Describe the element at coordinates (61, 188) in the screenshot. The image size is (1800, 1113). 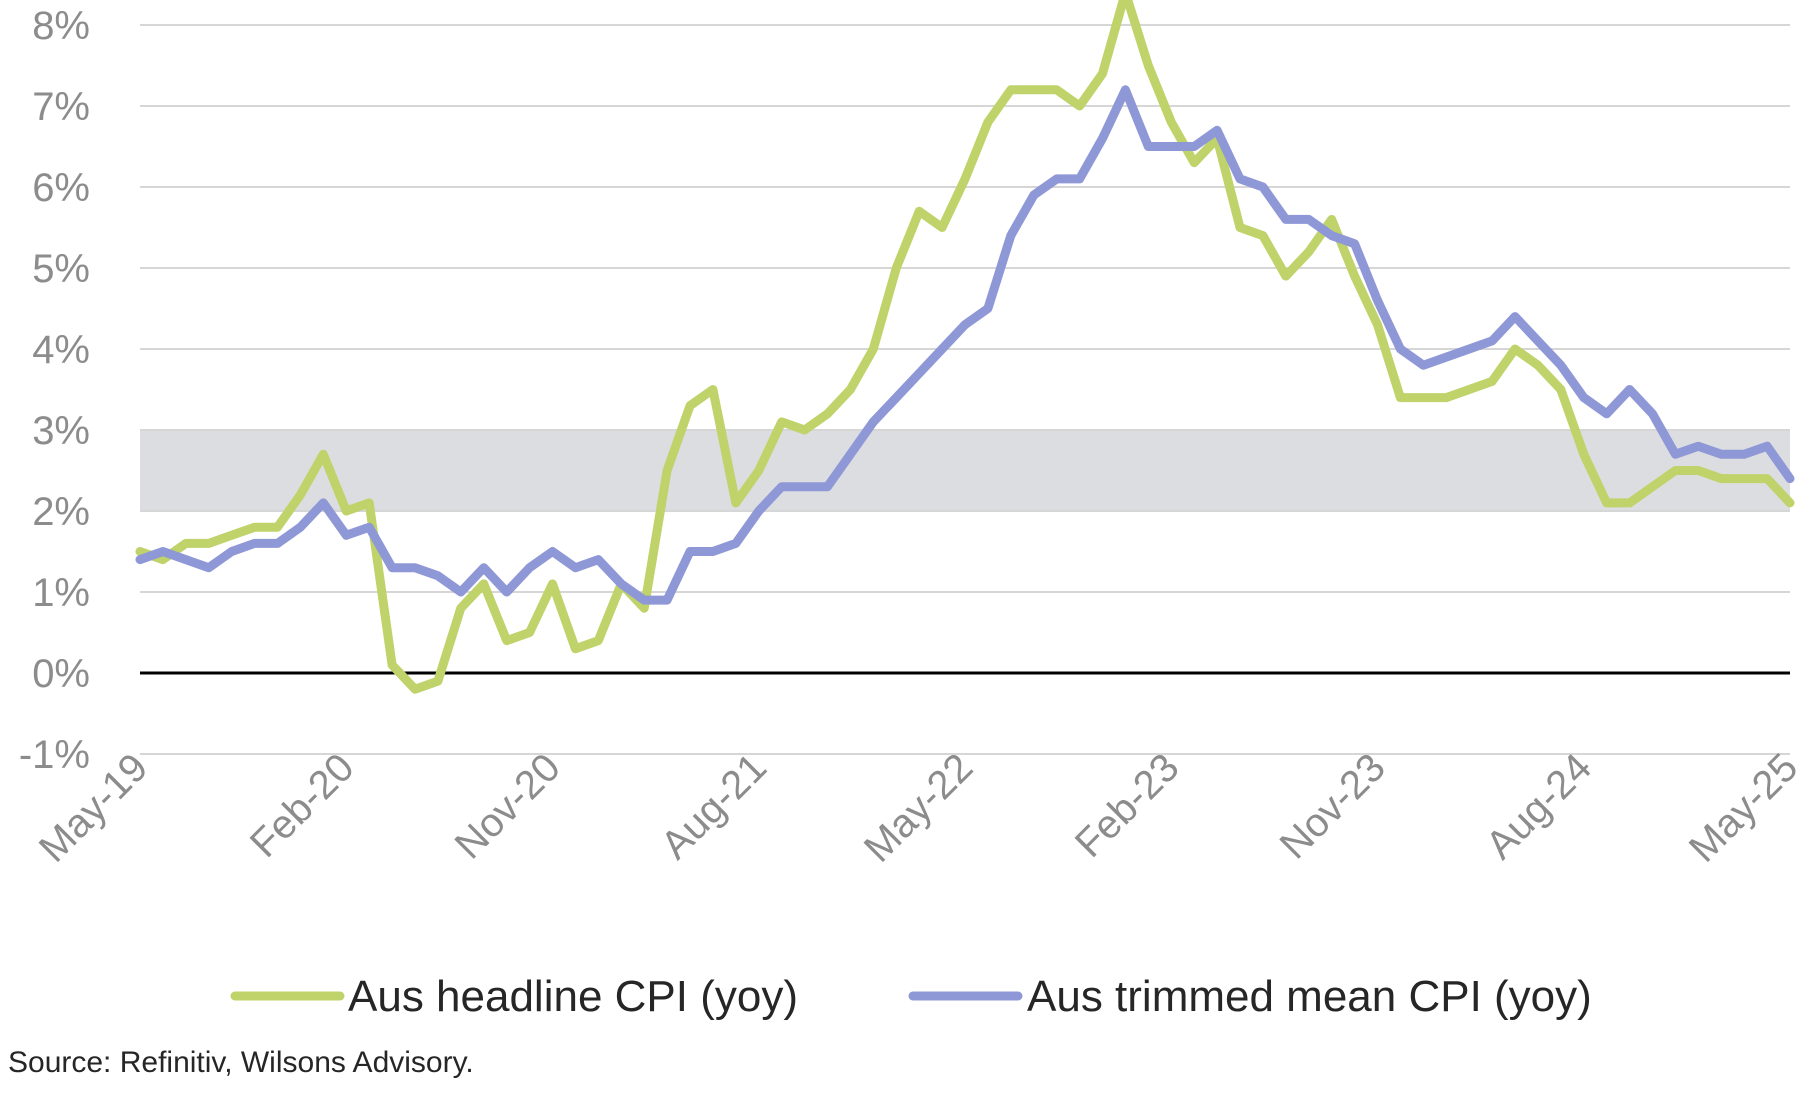
I see `y-tick-label: 6%` at that location.